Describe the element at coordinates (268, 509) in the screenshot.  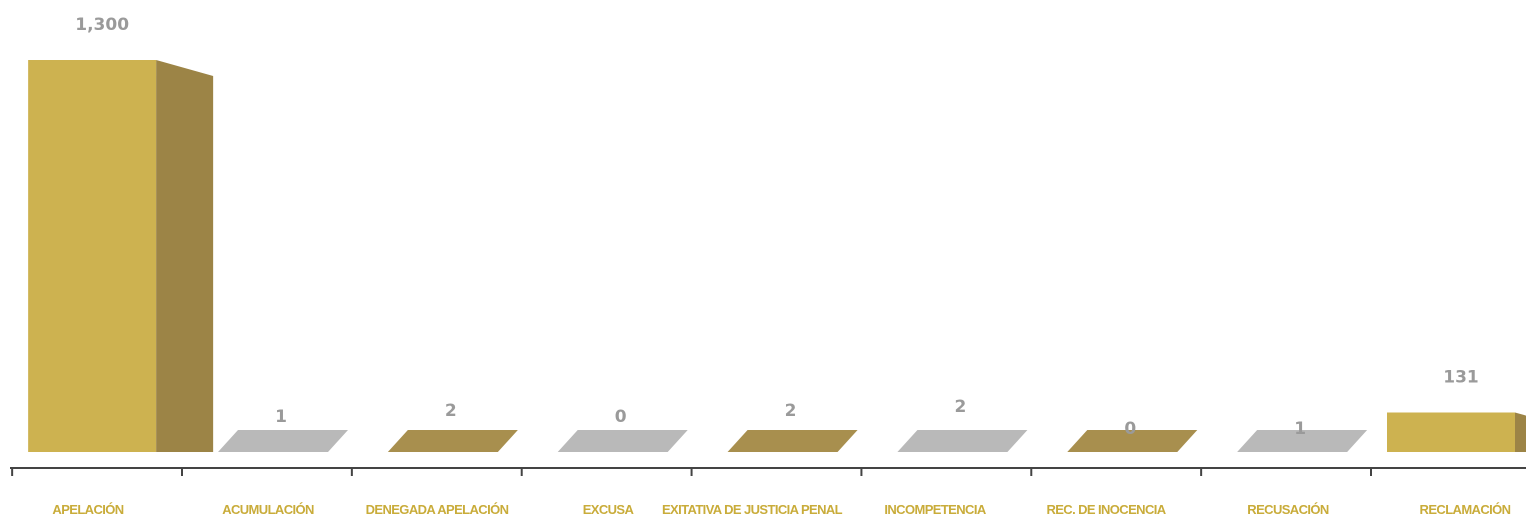
I see `category-label-acumulación: ACUMULACIÓN` at that location.